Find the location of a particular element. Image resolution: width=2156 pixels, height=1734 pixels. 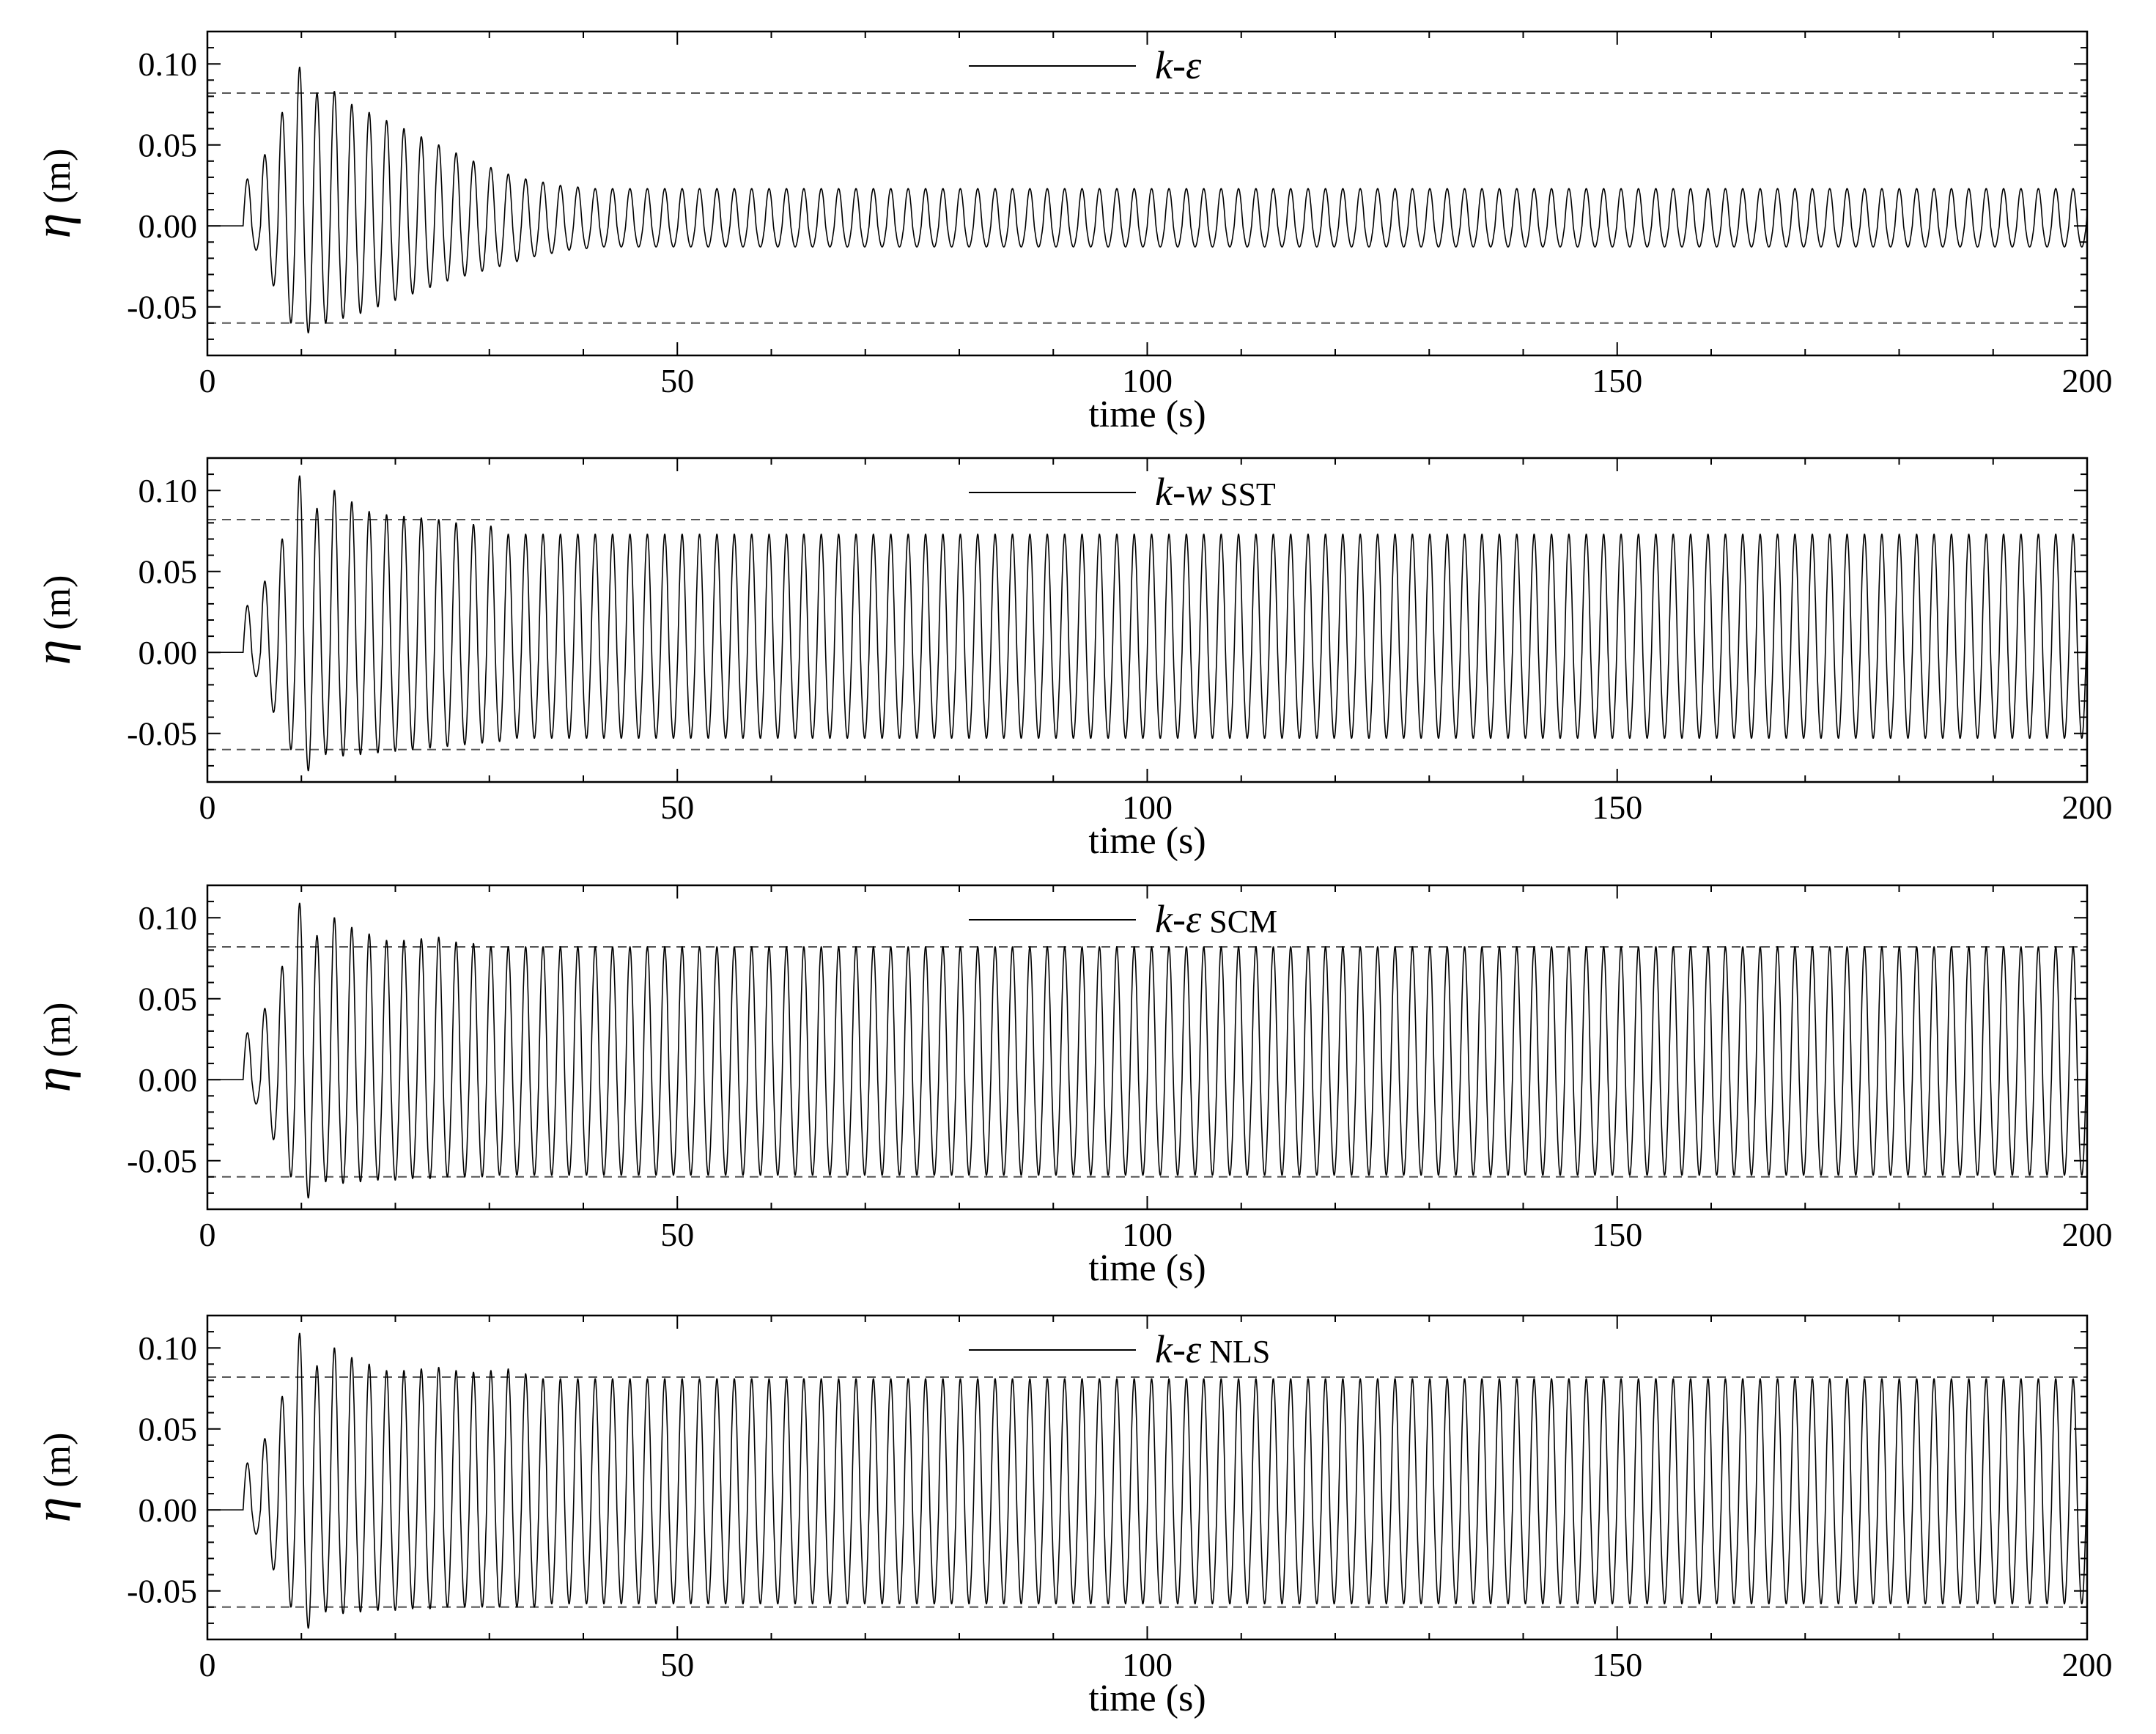

legend-label: k-ε SCM is located at coordinates (1216, 919).